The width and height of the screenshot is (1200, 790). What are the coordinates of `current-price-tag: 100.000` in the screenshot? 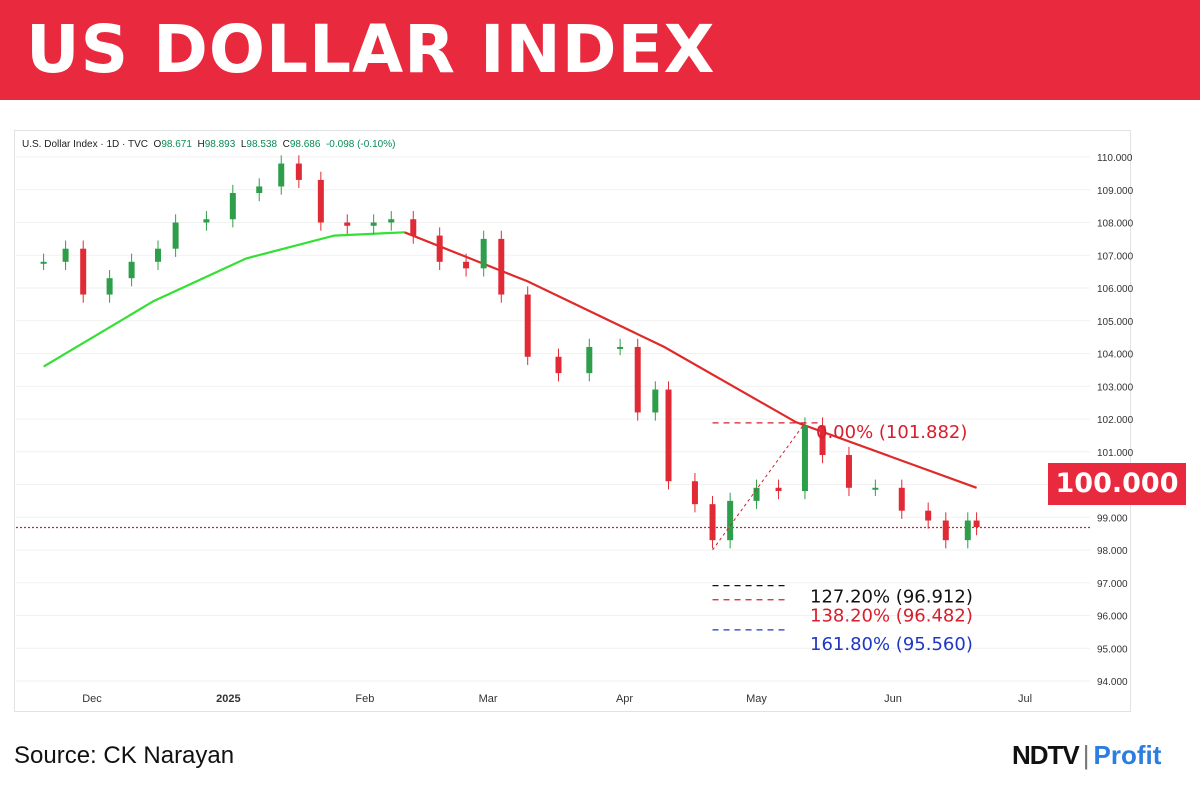 It's located at (1117, 484).